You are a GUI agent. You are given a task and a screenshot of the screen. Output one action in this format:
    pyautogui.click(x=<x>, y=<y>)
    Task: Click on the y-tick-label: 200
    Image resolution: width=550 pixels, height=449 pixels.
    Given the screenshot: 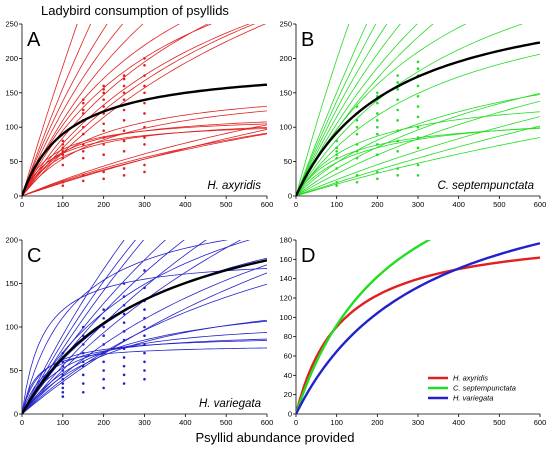 What is the action you would take?
    pyautogui.click(x=11, y=58)
    